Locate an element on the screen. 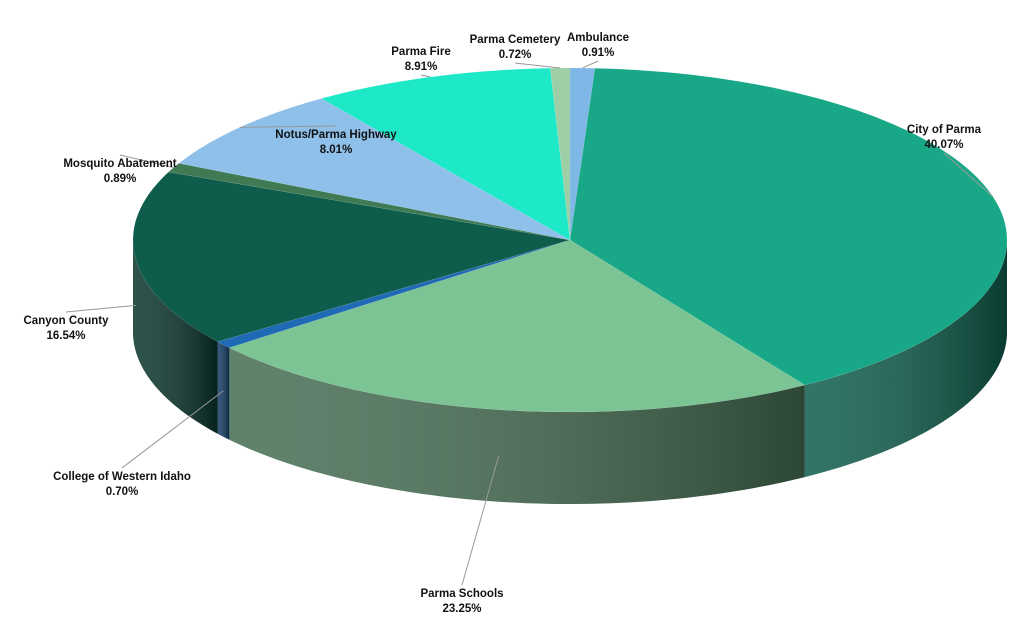 Image resolution: width=1024 pixels, height=626 pixels. slice-value-label: 8.01% is located at coordinates (336, 150).